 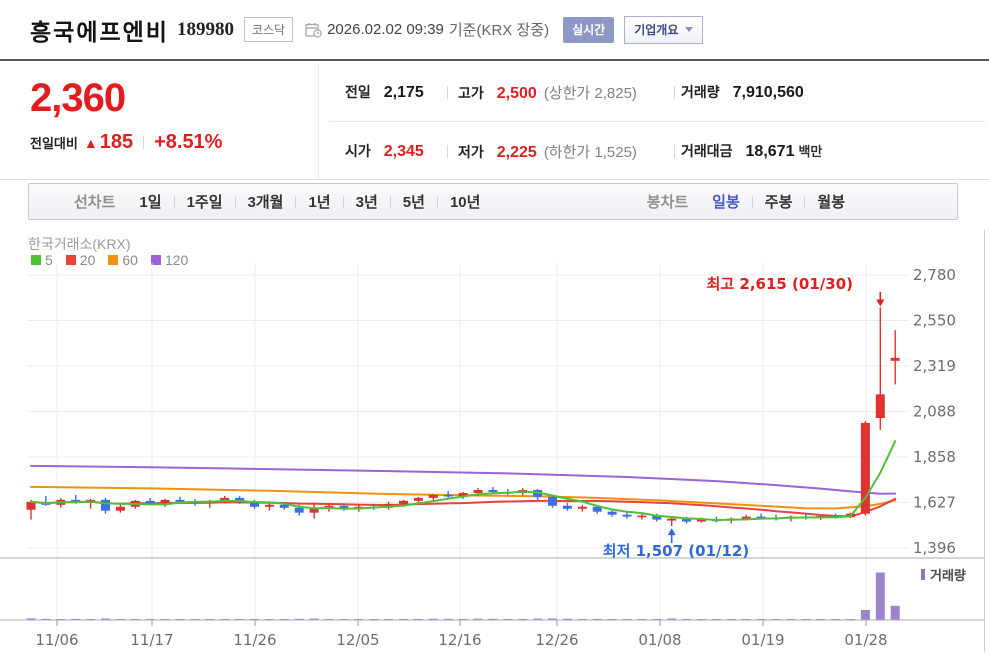 I want to click on volume-legend-label: 거래량, so click(x=948, y=575).